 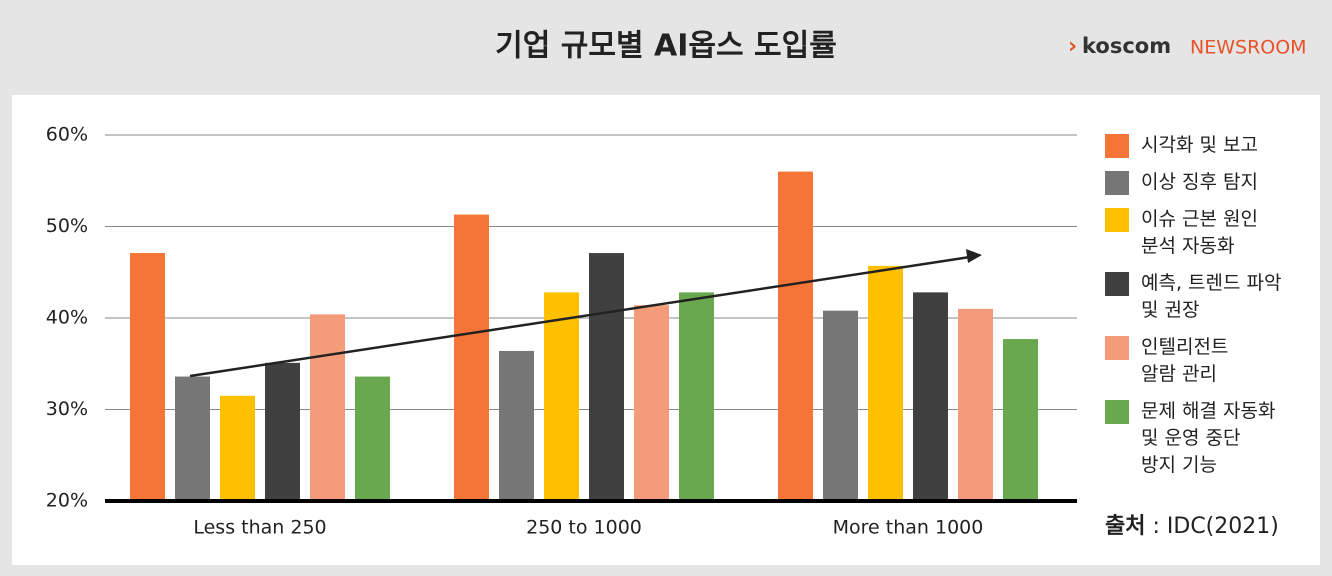 What do you see at coordinates (1185, 360) in the screenshot?
I see `legend-label: 인텔리전트 알람 관리` at bounding box center [1185, 360].